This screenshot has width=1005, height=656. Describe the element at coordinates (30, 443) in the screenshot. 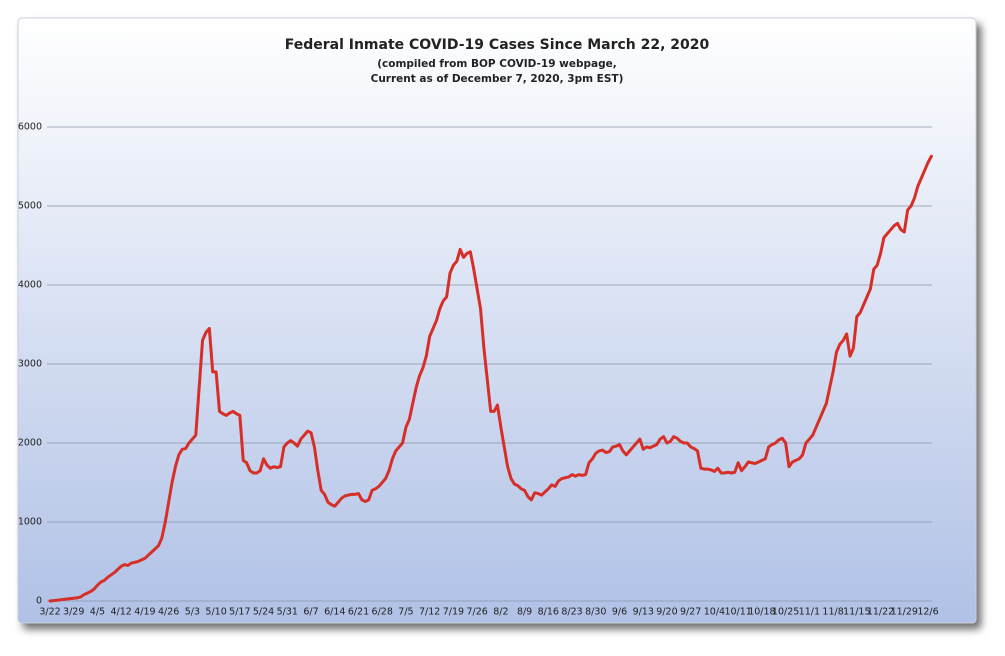

I see `y-tick-label: 2000` at that location.